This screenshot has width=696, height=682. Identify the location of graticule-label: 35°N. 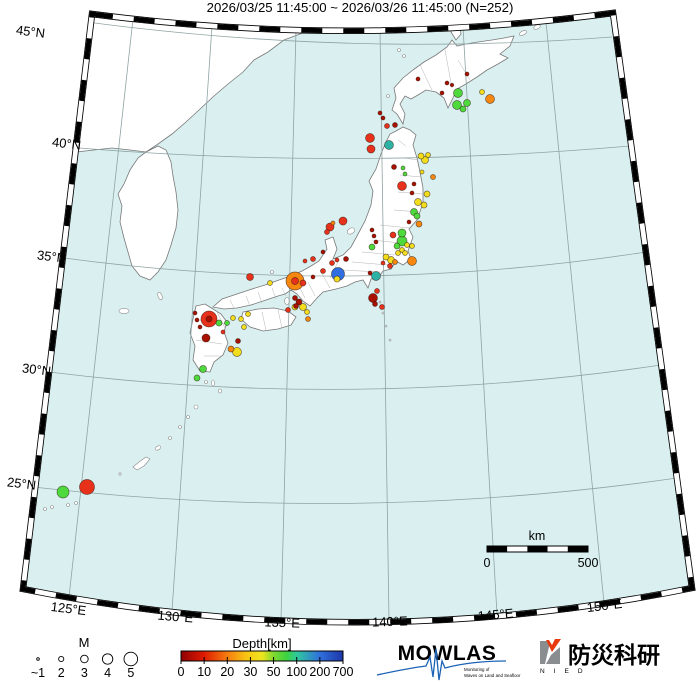
(51, 256).